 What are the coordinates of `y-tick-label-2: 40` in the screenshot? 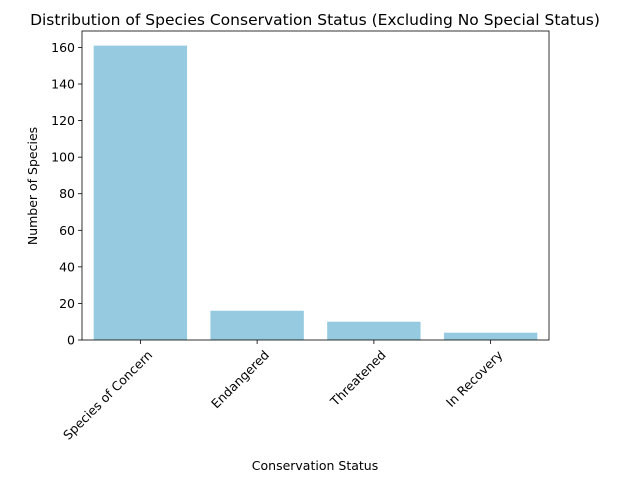 It's located at (67, 266).